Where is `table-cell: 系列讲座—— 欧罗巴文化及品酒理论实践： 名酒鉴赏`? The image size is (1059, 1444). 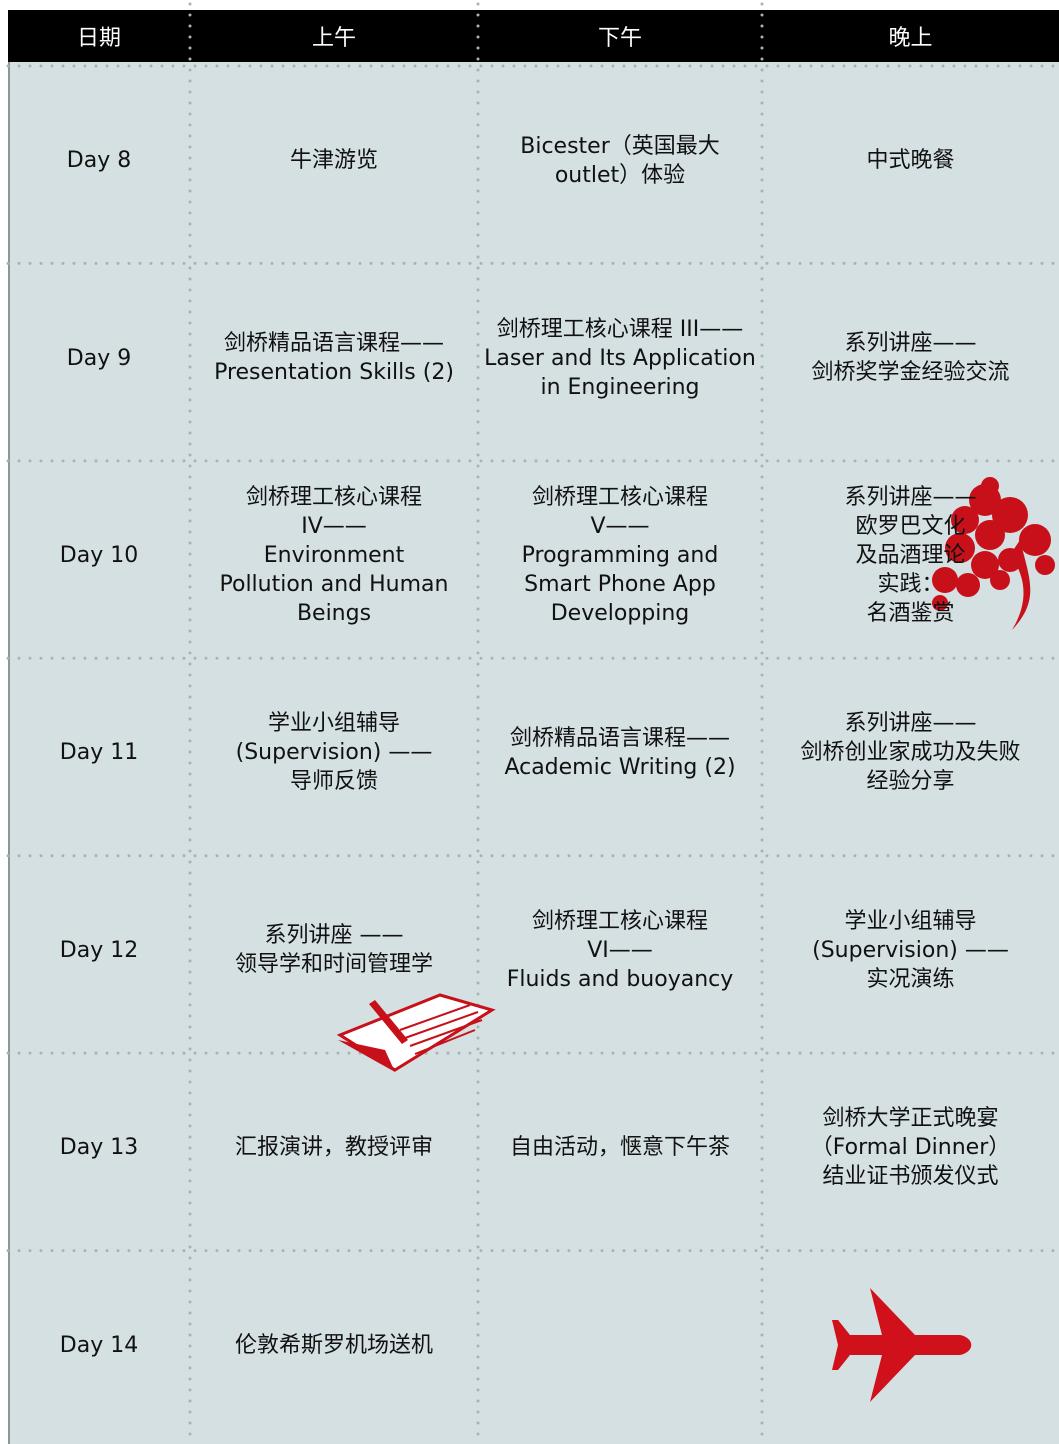 table-cell: 系列讲座—— 欧罗巴文化及品酒理论实践： 名酒鉴赏 is located at coordinates (910, 555).